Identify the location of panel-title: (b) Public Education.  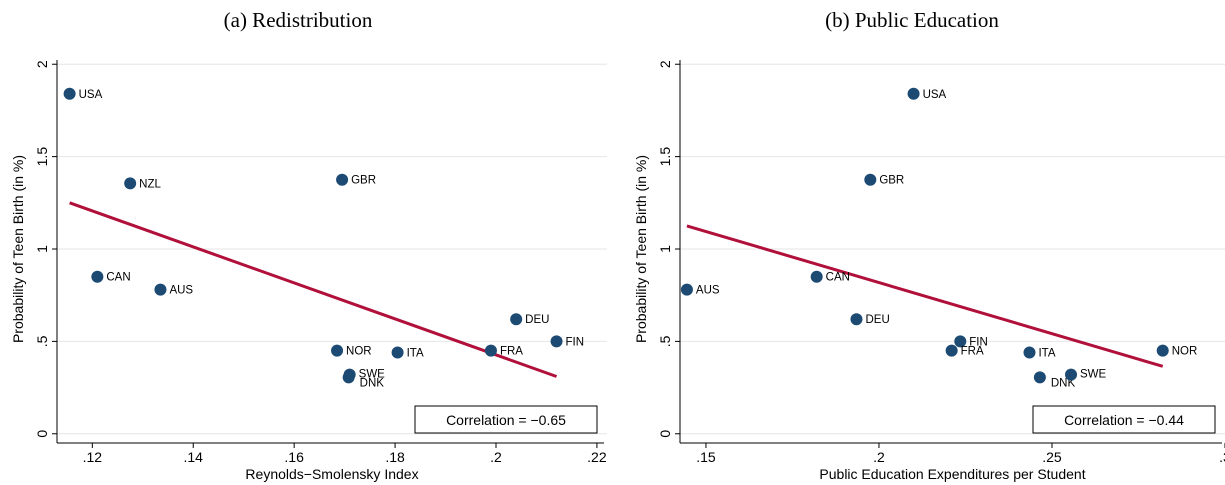
(912, 20).